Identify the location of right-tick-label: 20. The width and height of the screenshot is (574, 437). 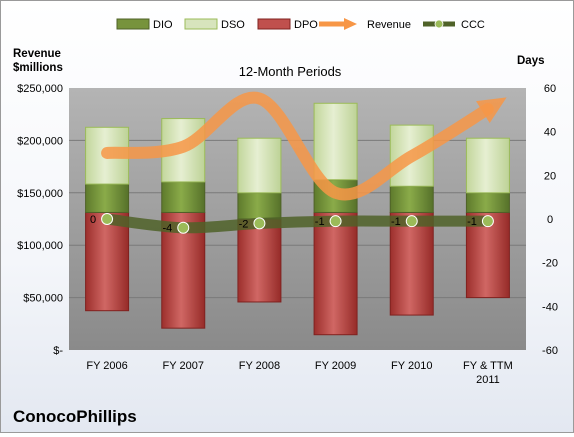
(550, 176).